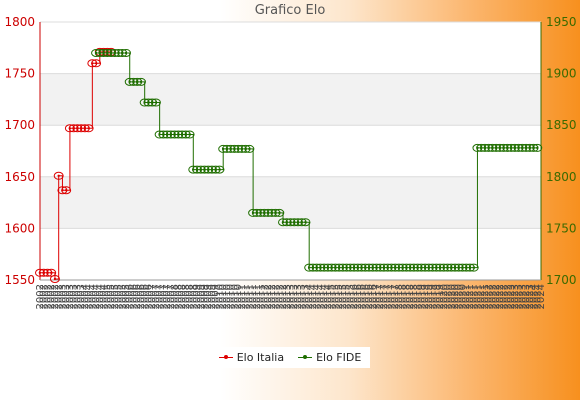  I want to click on left-tick-label: 1650, so click(19, 177).